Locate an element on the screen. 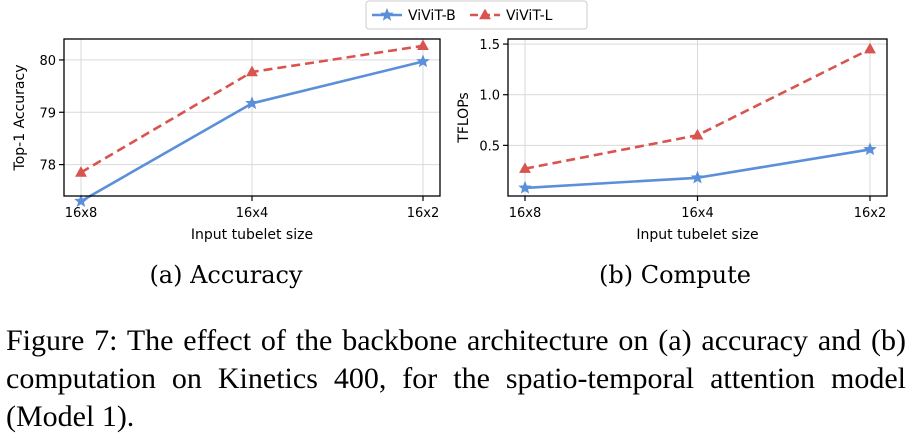 The width and height of the screenshot is (909, 441). legend-label: ViViT-B is located at coordinates (432, 16).